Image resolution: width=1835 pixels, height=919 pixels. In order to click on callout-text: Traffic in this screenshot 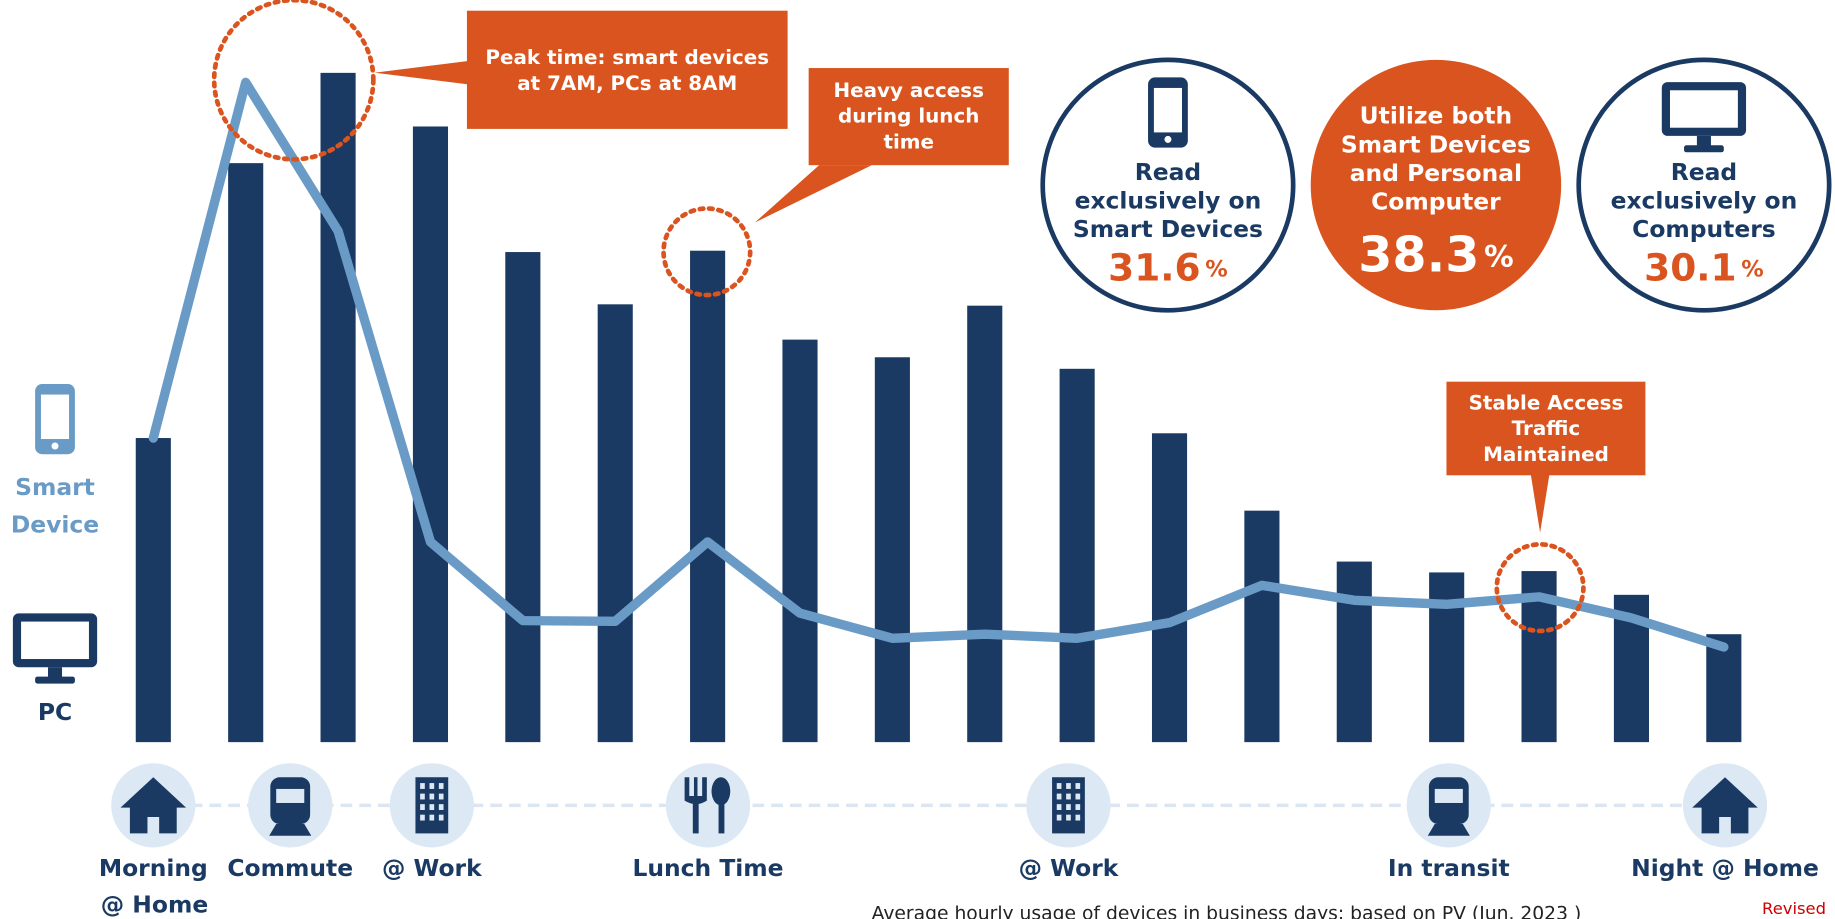, I will do `click(1546, 428)`.